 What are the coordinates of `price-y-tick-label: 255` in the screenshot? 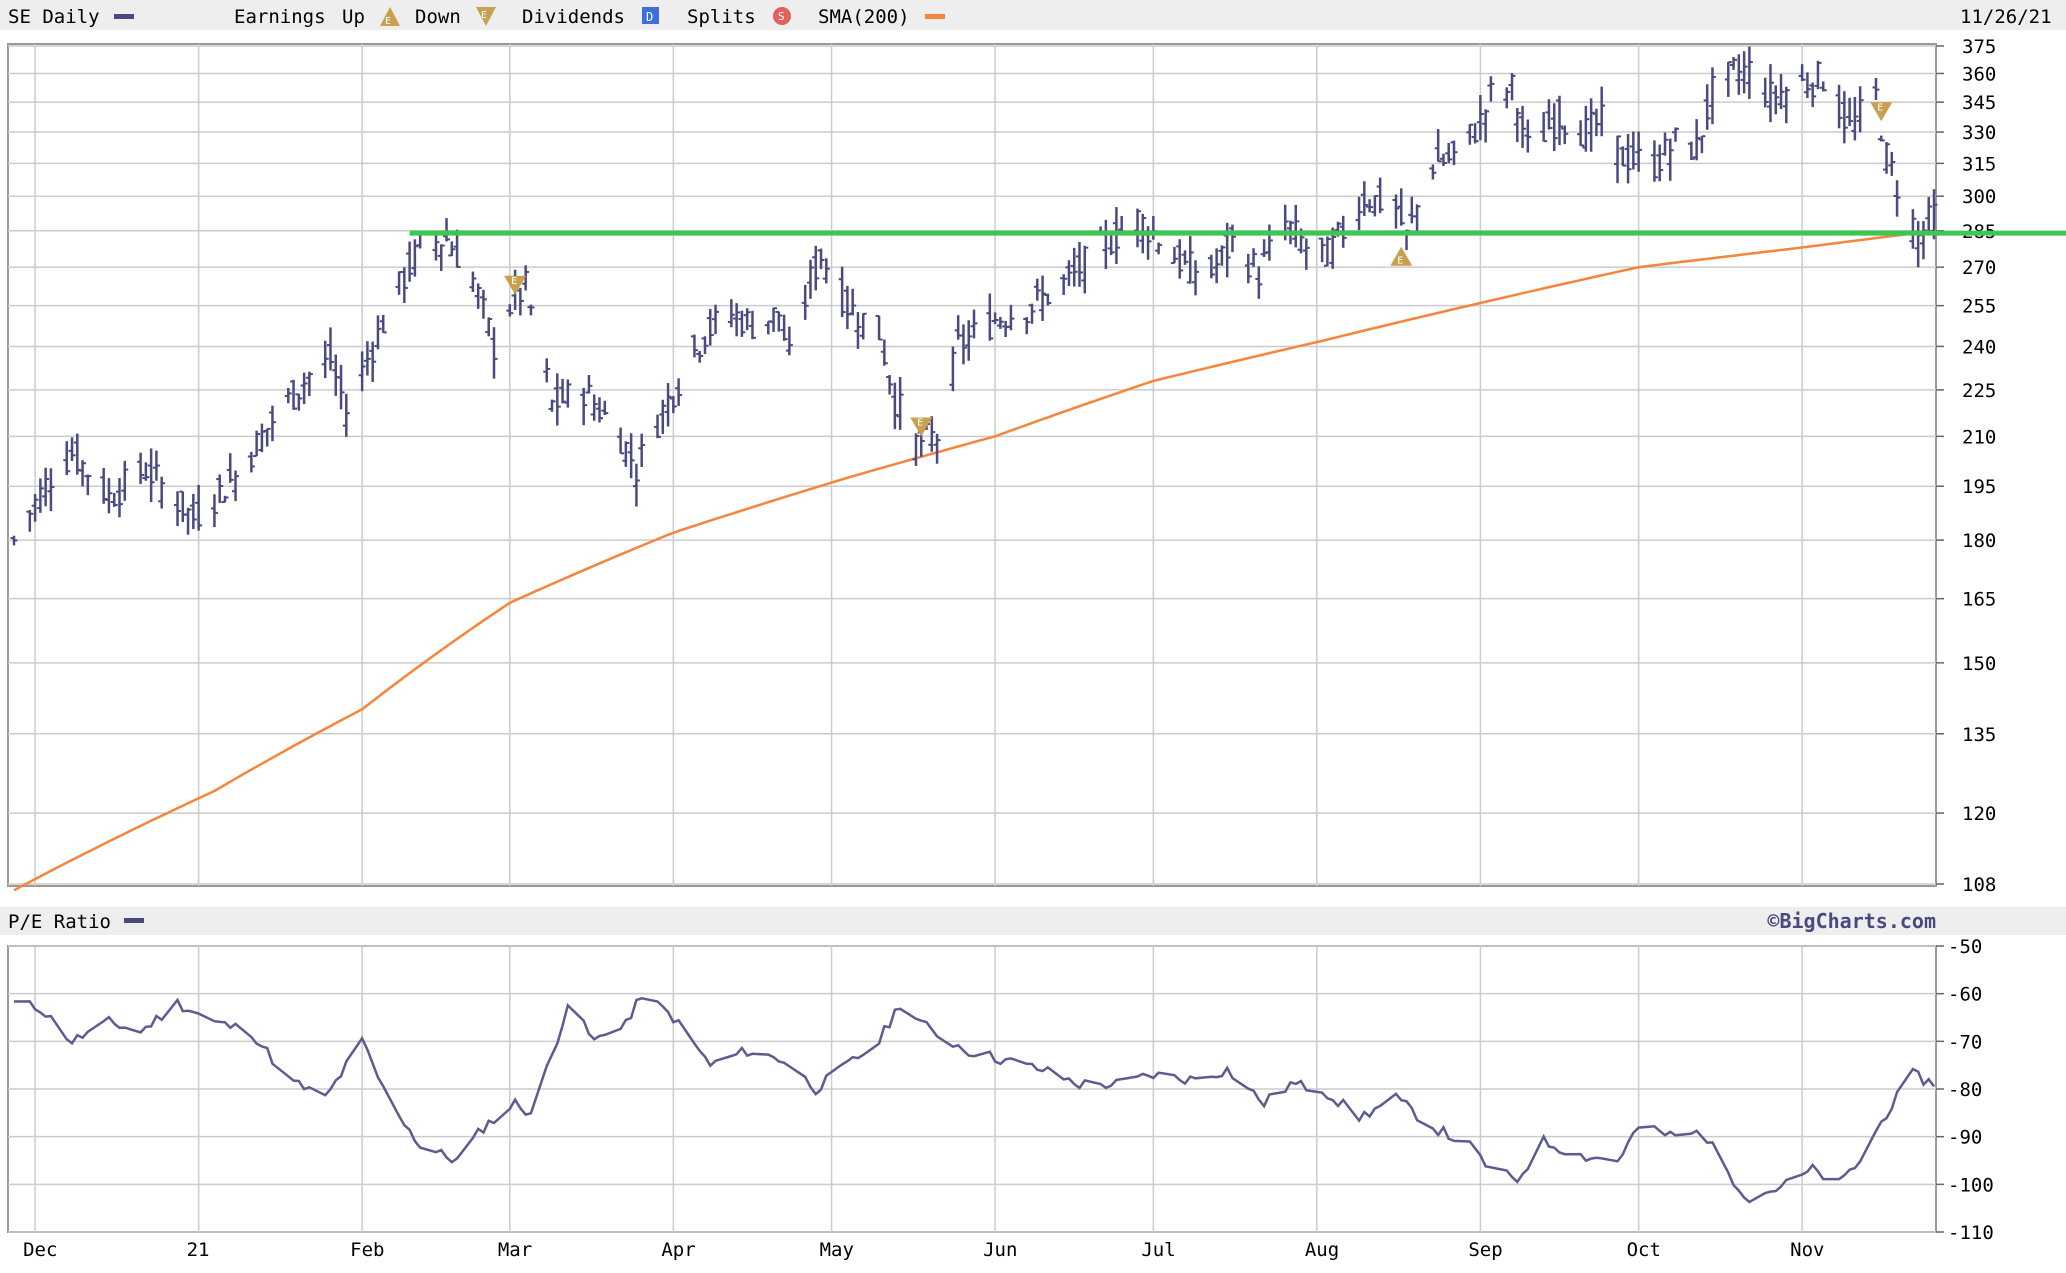 It's located at (1979, 307).